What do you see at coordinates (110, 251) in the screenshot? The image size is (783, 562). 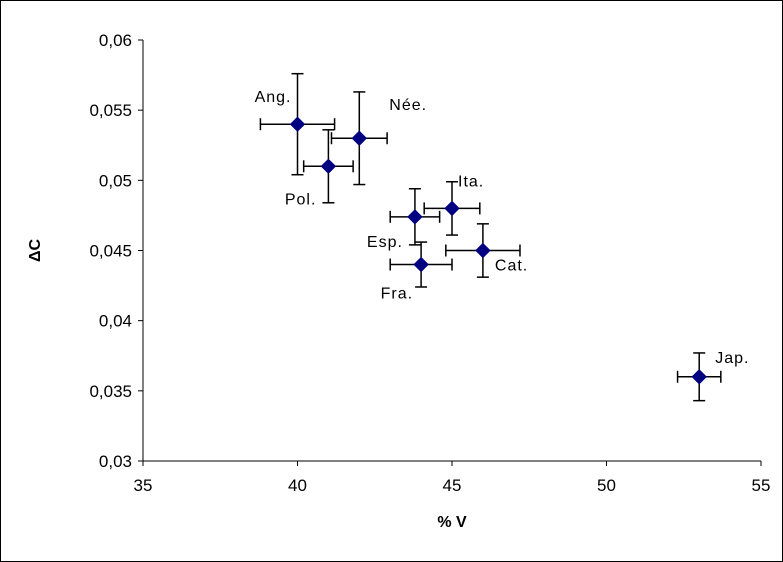 I see `y-tick-label: 0,045` at bounding box center [110, 251].